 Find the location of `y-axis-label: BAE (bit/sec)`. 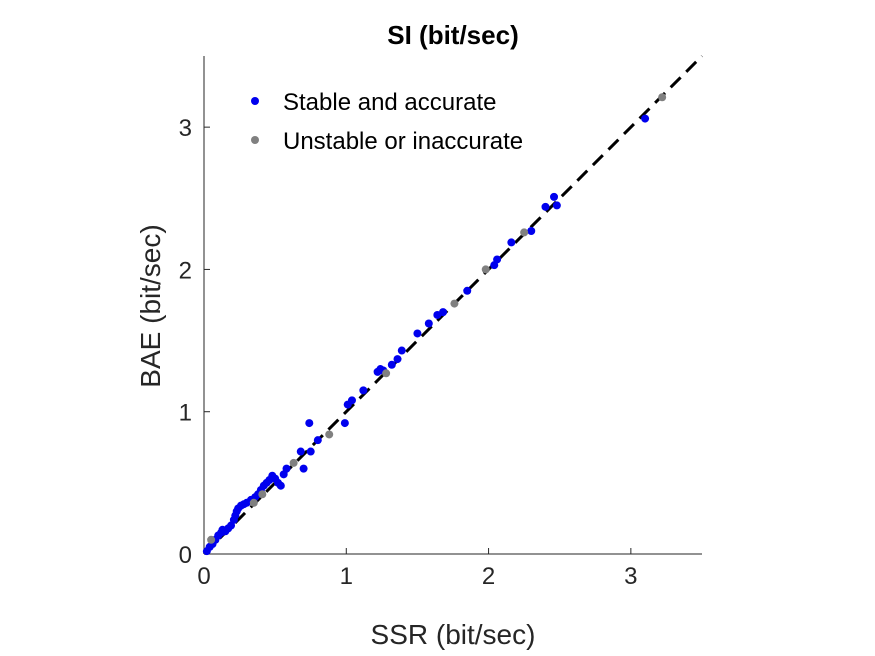

y-axis-label: BAE (bit/sec) is located at coordinates (150, 305).